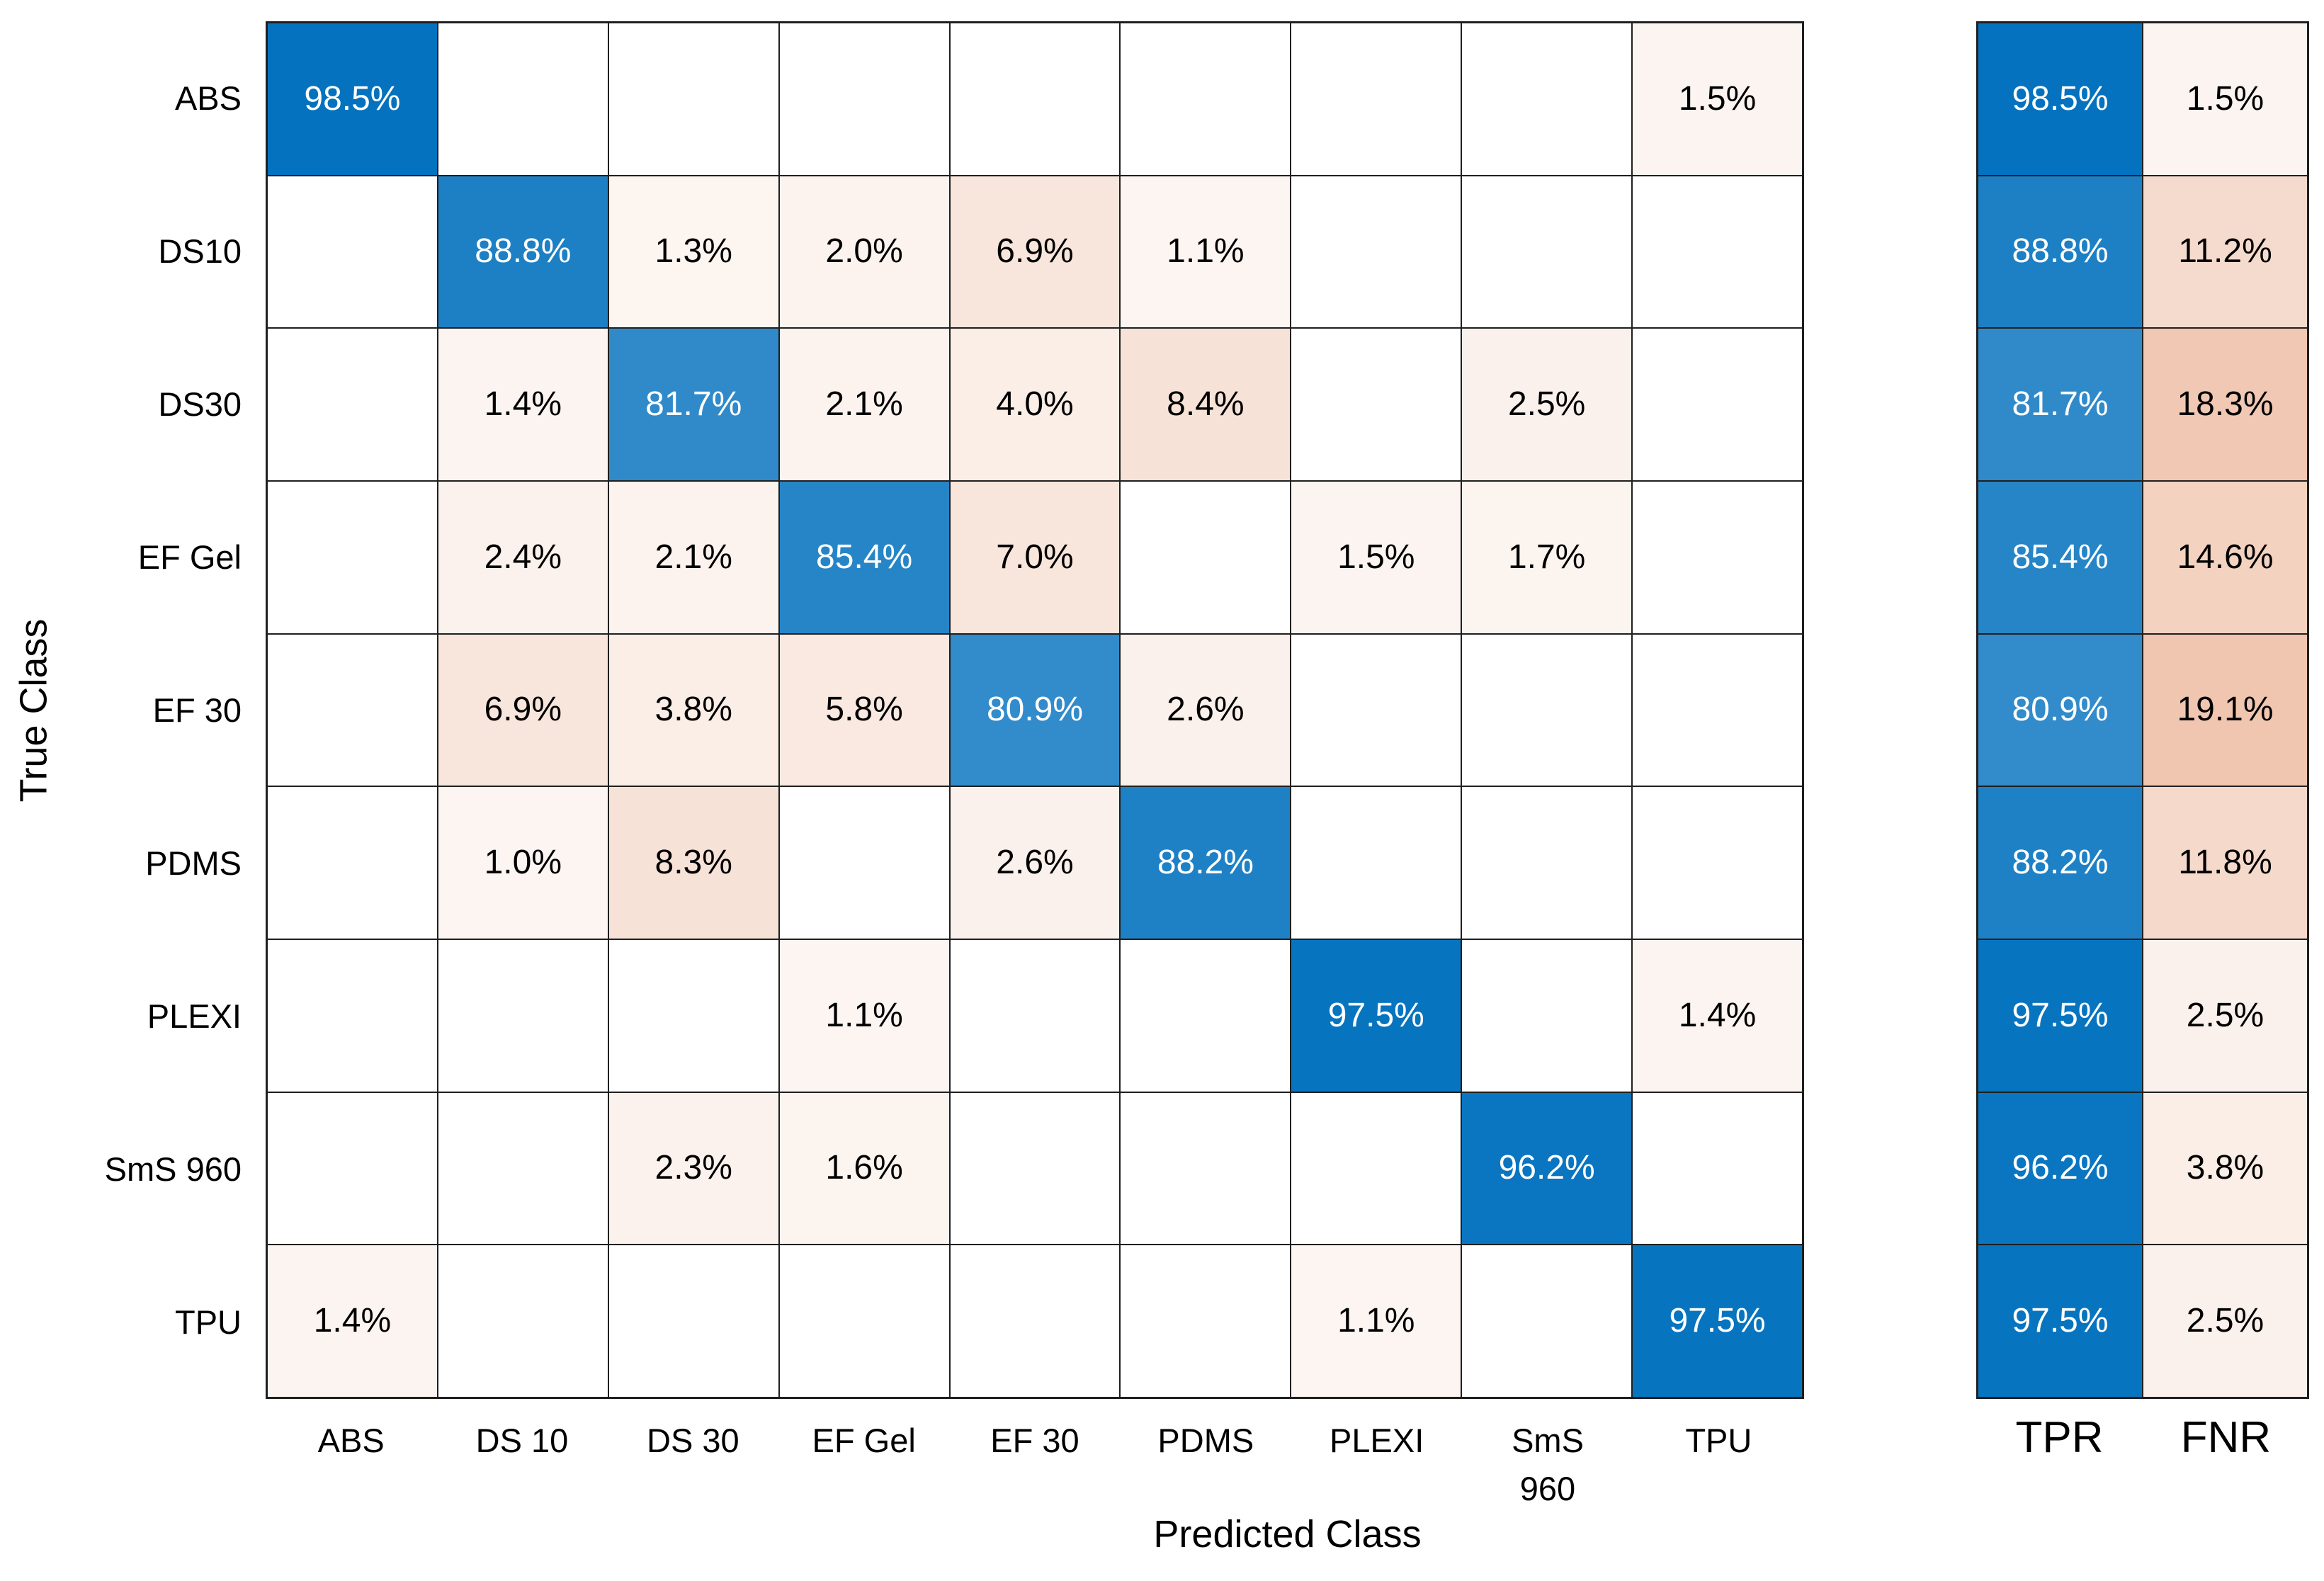 The image size is (2324, 1581). I want to click on matrix-cell-ABS-ABS: 98.5%, so click(352, 99).